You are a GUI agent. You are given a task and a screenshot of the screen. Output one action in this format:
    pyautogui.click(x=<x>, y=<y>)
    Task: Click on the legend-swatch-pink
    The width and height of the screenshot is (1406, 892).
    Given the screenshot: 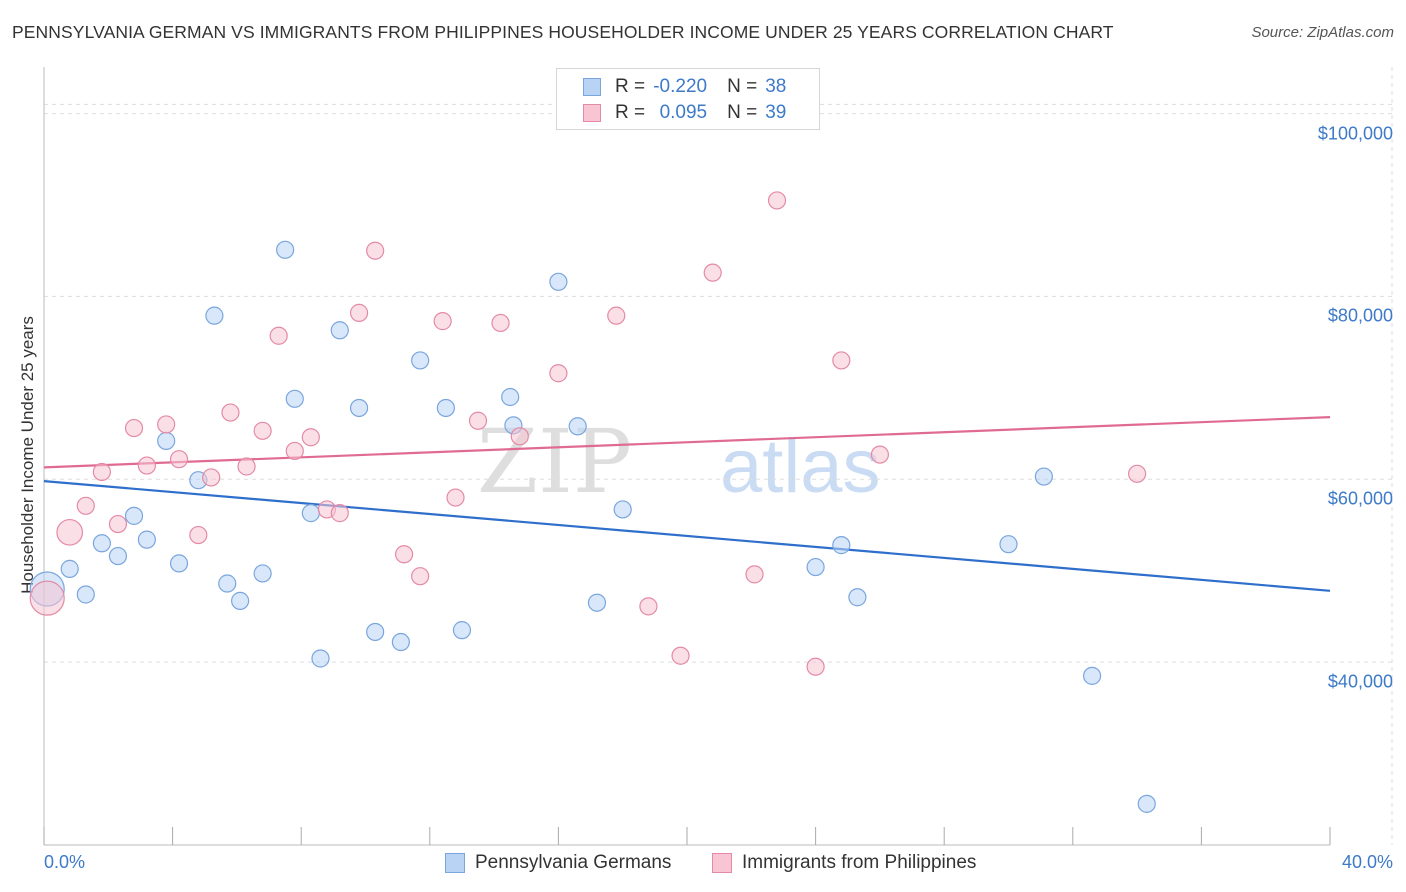 What is the action you would take?
    pyautogui.click(x=592, y=113)
    